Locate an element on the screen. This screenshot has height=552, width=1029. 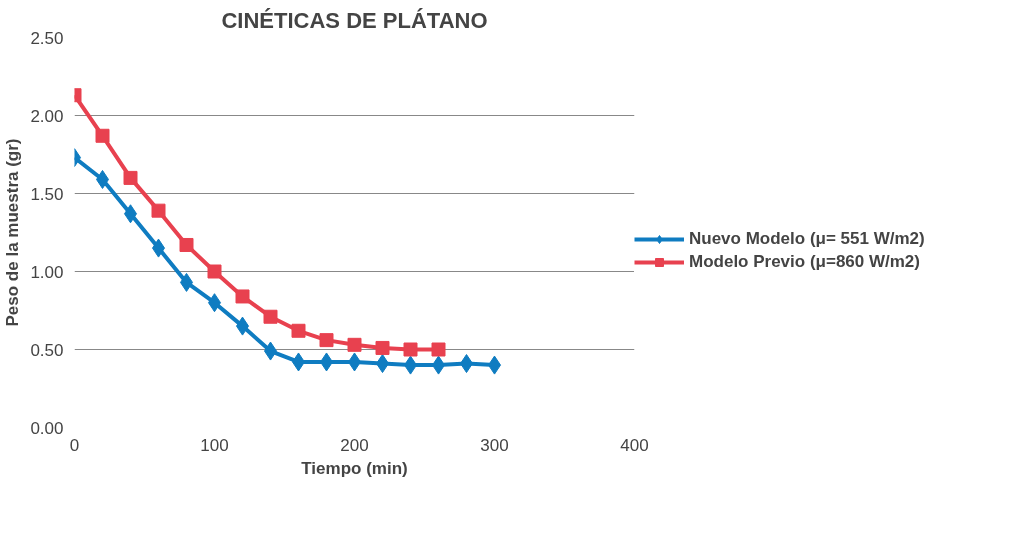
chart-title: CINÉTICAS DE PLÁTANO is located at coordinates (354, 20).